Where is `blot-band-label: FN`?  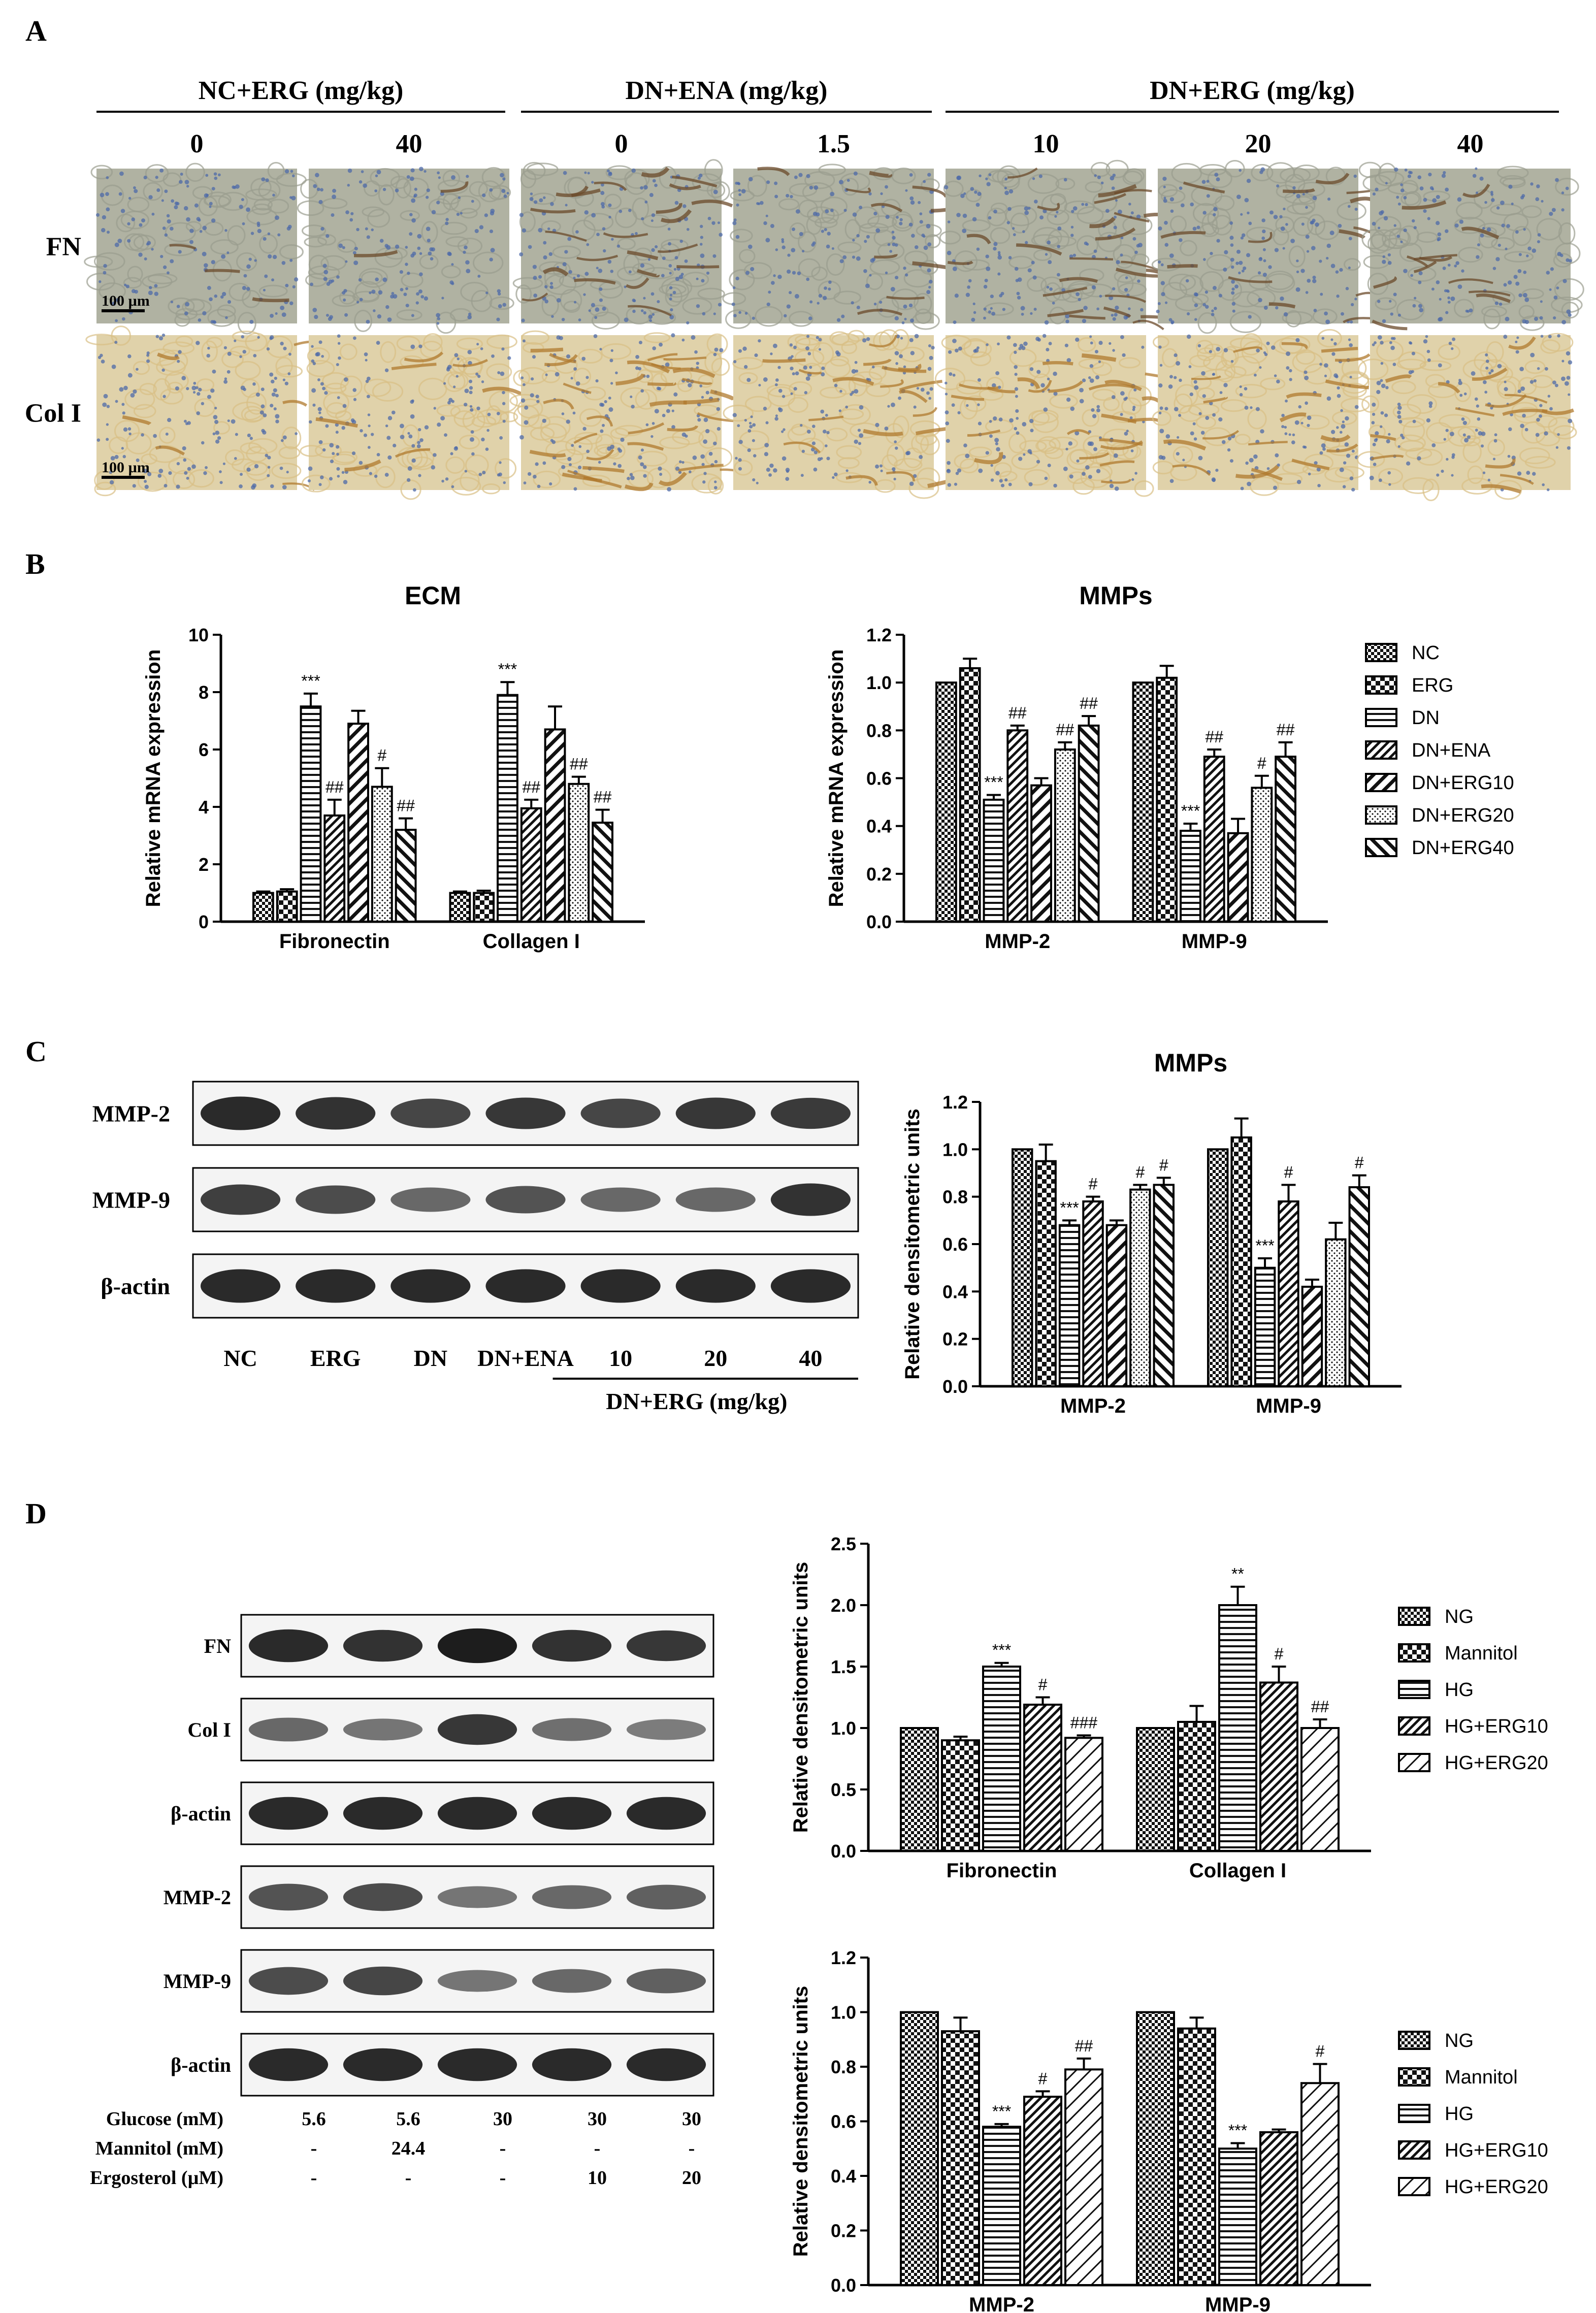 blot-band-label: FN is located at coordinates (217, 1646).